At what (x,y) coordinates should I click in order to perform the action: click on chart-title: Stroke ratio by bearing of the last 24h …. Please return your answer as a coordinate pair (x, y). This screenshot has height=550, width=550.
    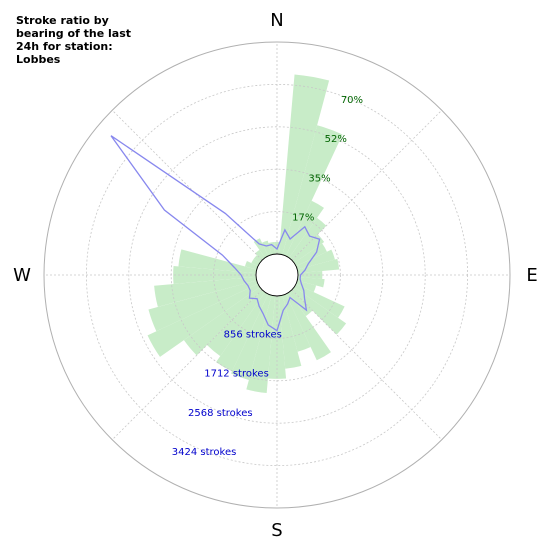
    Looking at the image, I should click on (74, 40).